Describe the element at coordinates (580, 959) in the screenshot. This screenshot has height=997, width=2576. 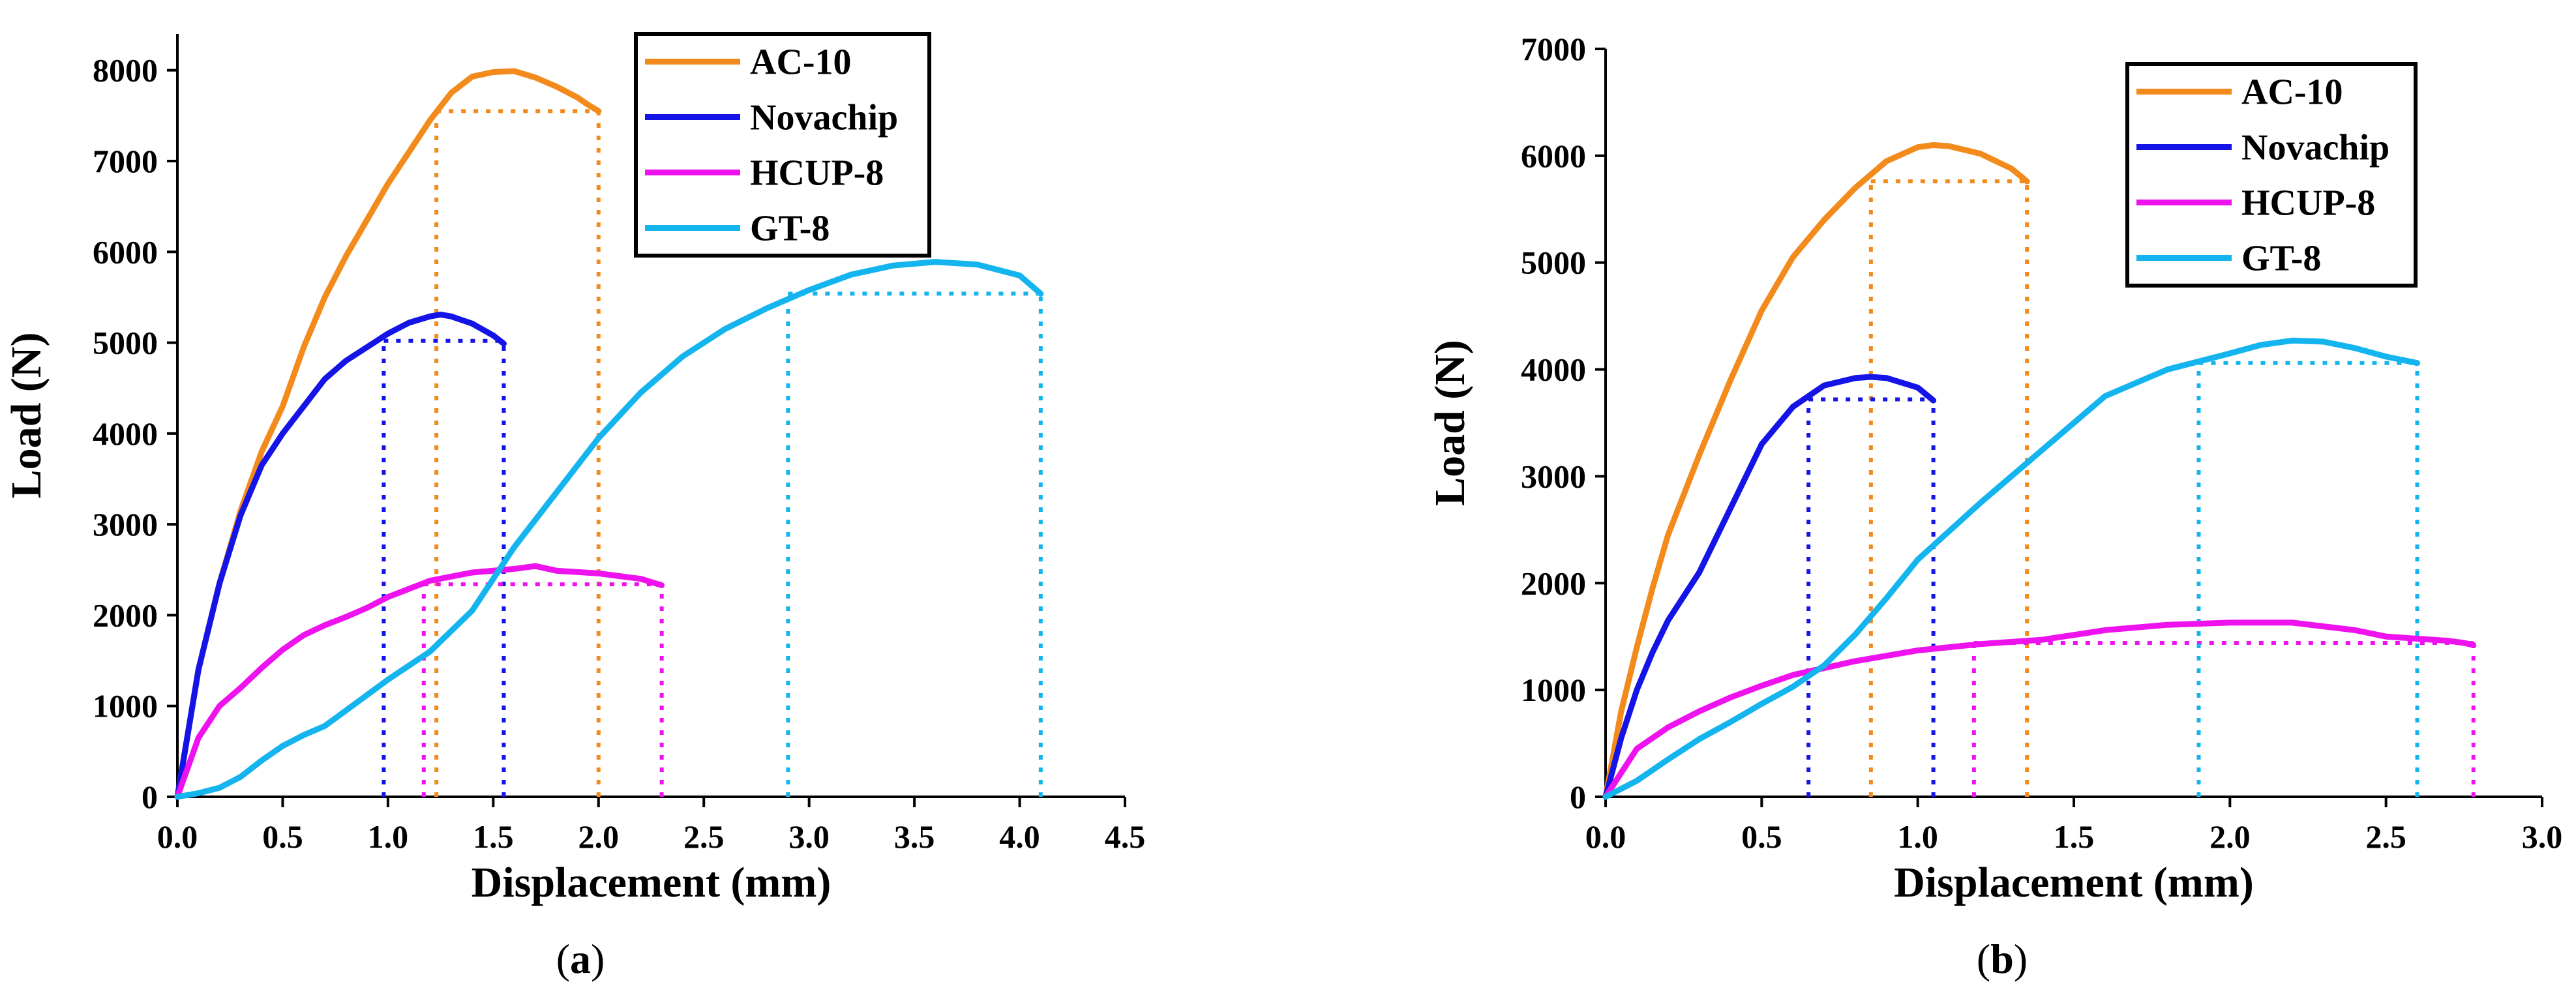
I see `panel-label: (a)` at that location.